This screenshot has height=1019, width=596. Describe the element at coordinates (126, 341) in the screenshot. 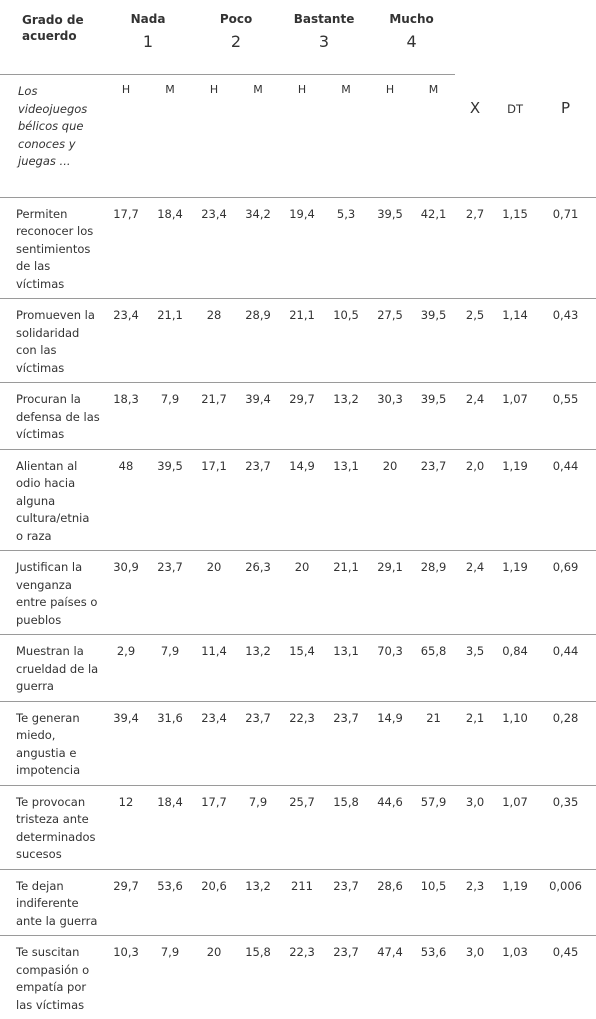

I see `cell: 23,4` at that location.